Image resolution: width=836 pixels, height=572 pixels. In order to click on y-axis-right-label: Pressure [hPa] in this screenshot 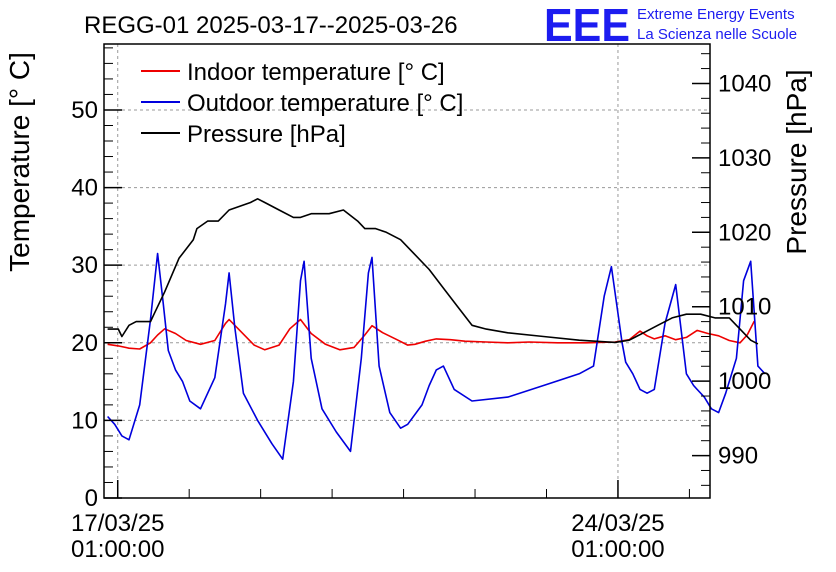, I will do `click(796, 161)`.